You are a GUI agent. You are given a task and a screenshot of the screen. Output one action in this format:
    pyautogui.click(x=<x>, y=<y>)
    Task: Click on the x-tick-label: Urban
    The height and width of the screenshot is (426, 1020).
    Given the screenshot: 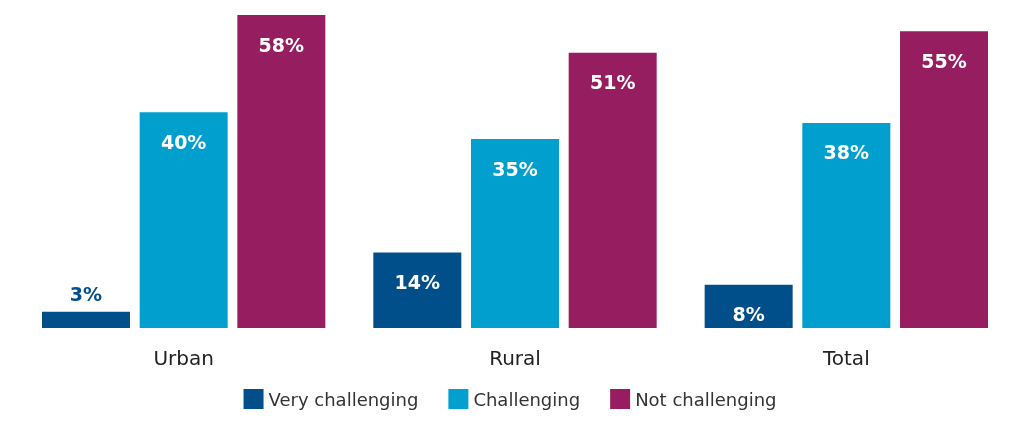 What is the action you would take?
    pyautogui.click(x=183, y=358)
    